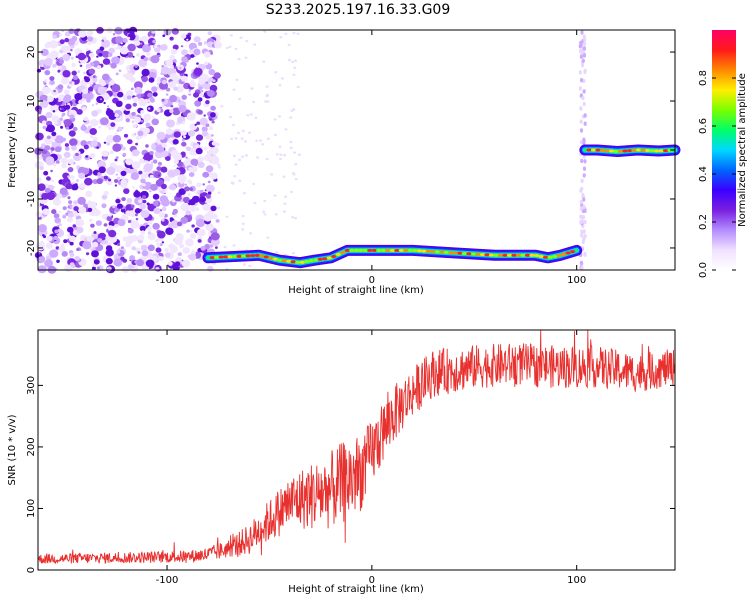 Image resolution: width=750 pixels, height=600 pixels. I want to click on y-tick-label: 200, so click(31, 446).